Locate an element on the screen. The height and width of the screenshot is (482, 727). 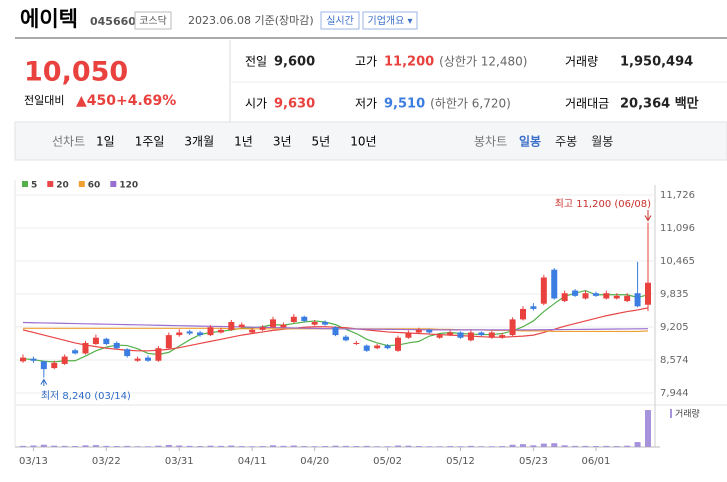
tab: 10년 is located at coordinates (363, 142).